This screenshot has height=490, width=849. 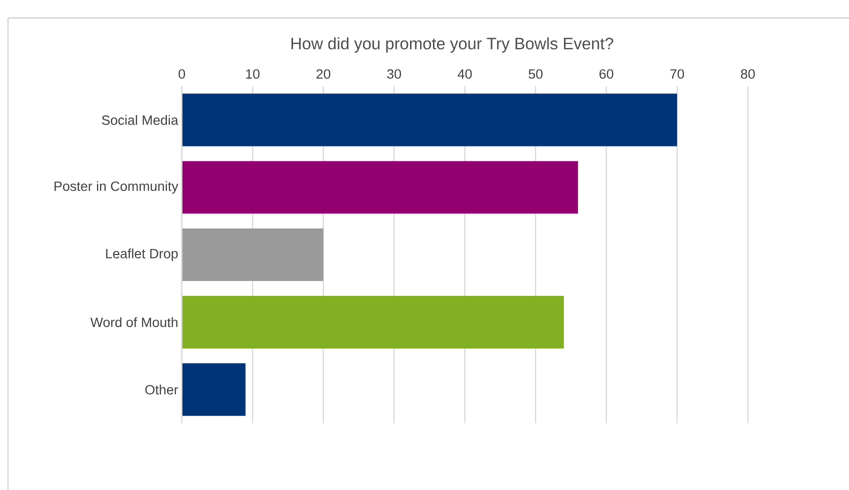 I want to click on x-tick-label: 30, so click(x=394, y=74).